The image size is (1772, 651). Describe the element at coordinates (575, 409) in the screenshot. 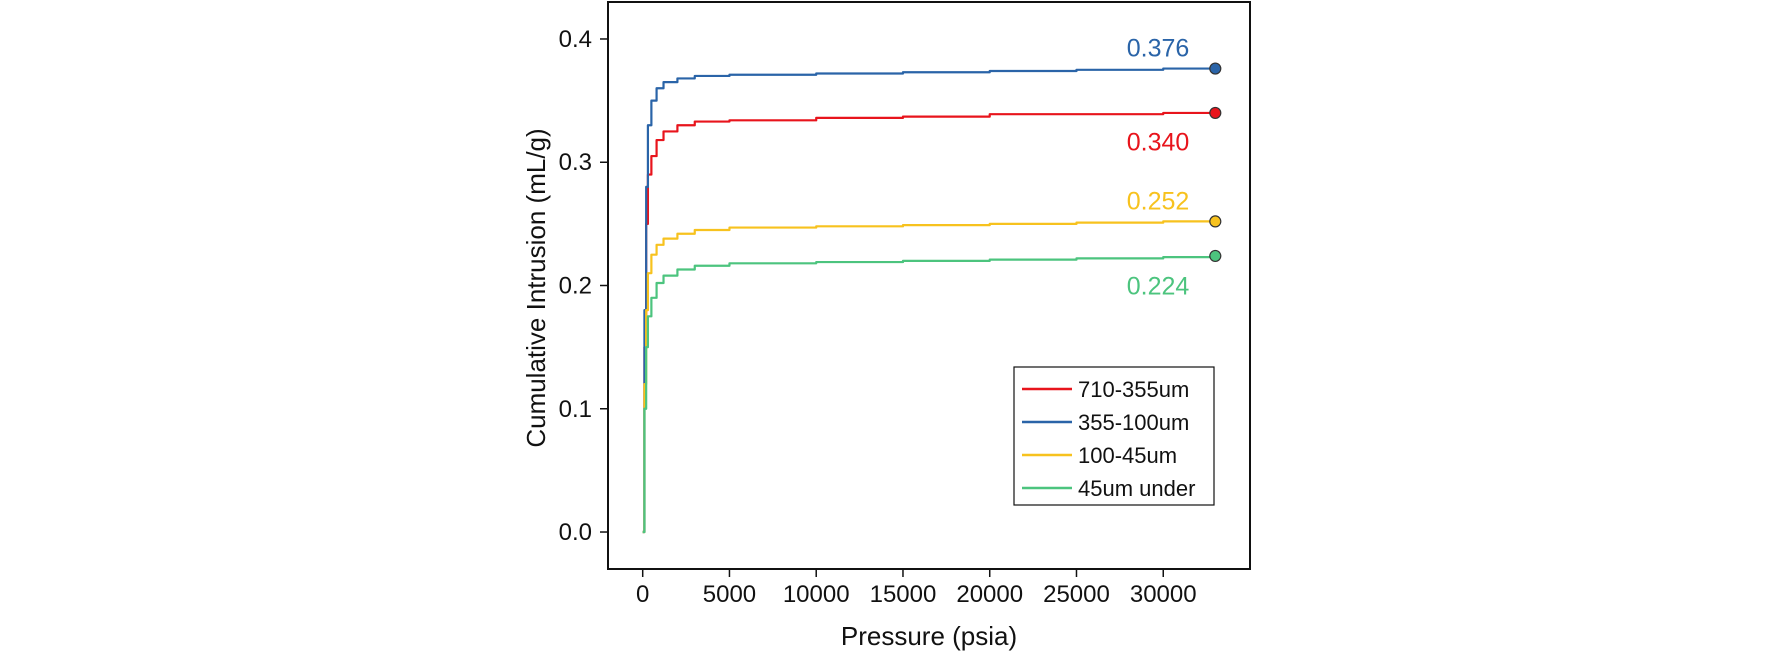

I see `y-tick-label: 0.1` at that location.